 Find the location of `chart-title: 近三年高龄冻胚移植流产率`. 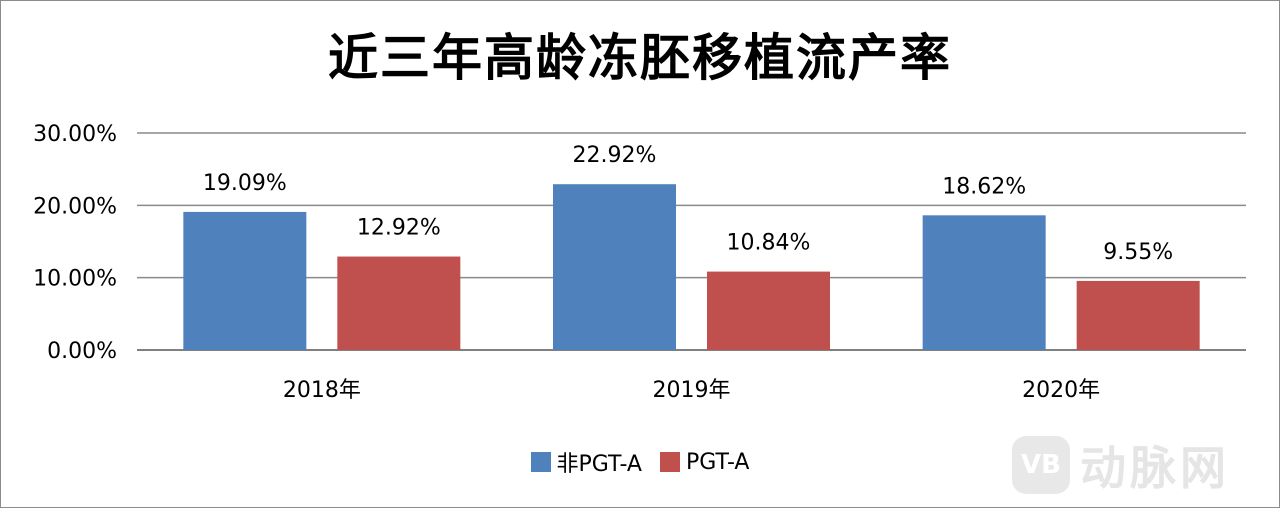

chart-title: 近三年高龄冻胚移植流产率 is located at coordinates (640, 57).